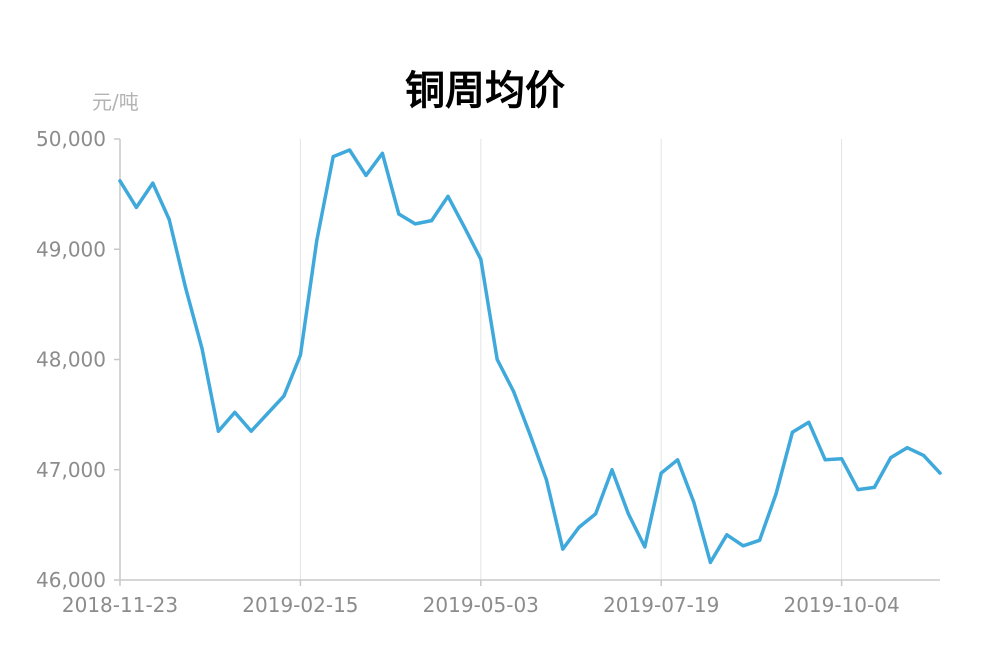  Describe the element at coordinates (481, 605) in the screenshot. I see `x-tick-label: 2019-05-03` at that location.